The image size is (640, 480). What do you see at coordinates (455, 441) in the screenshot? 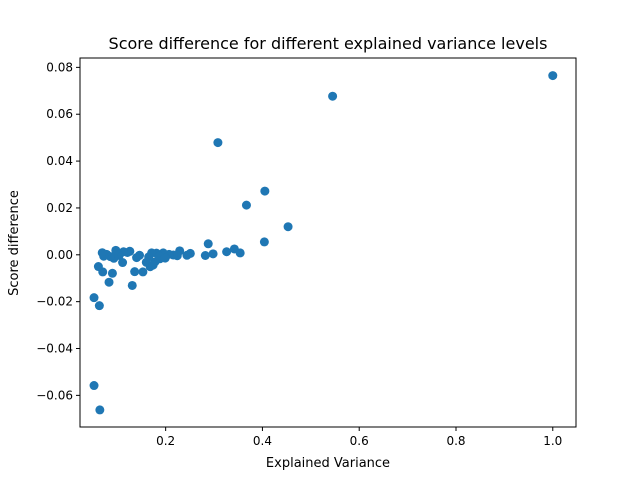
I see `x-tick-label: 0.8` at bounding box center [455, 441].